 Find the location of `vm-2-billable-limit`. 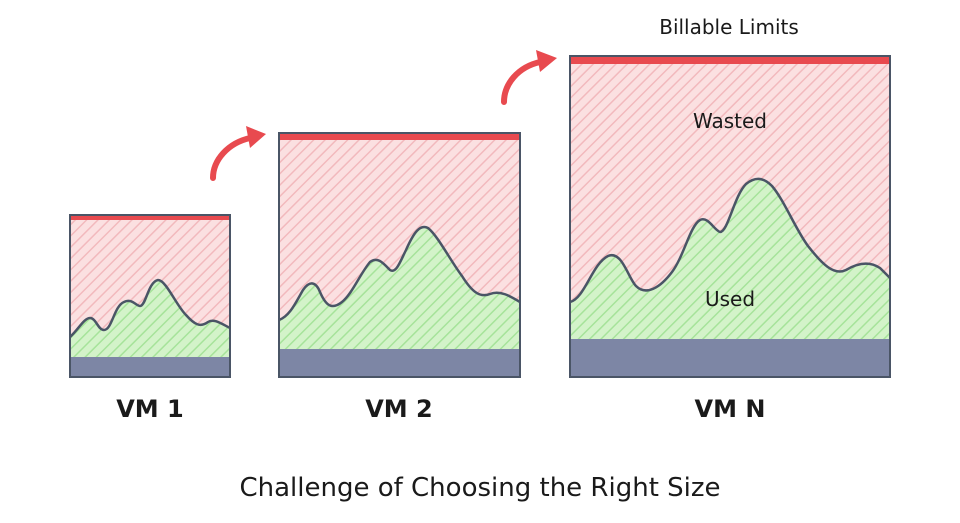

vm-2-billable-limit is located at coordinates (399, 136).